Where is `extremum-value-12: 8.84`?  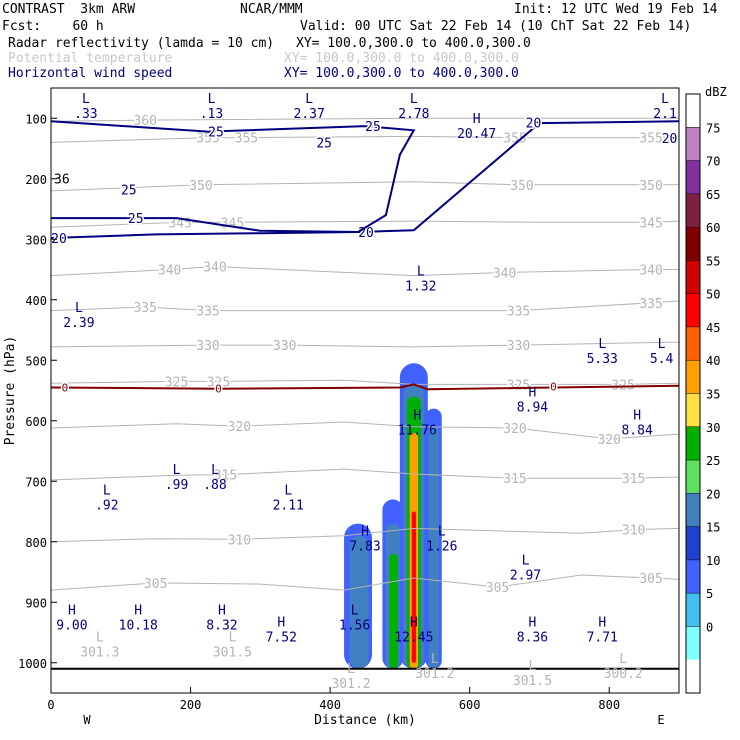
extremum-value-12: 8.84 is located at coordinates (636, 431).